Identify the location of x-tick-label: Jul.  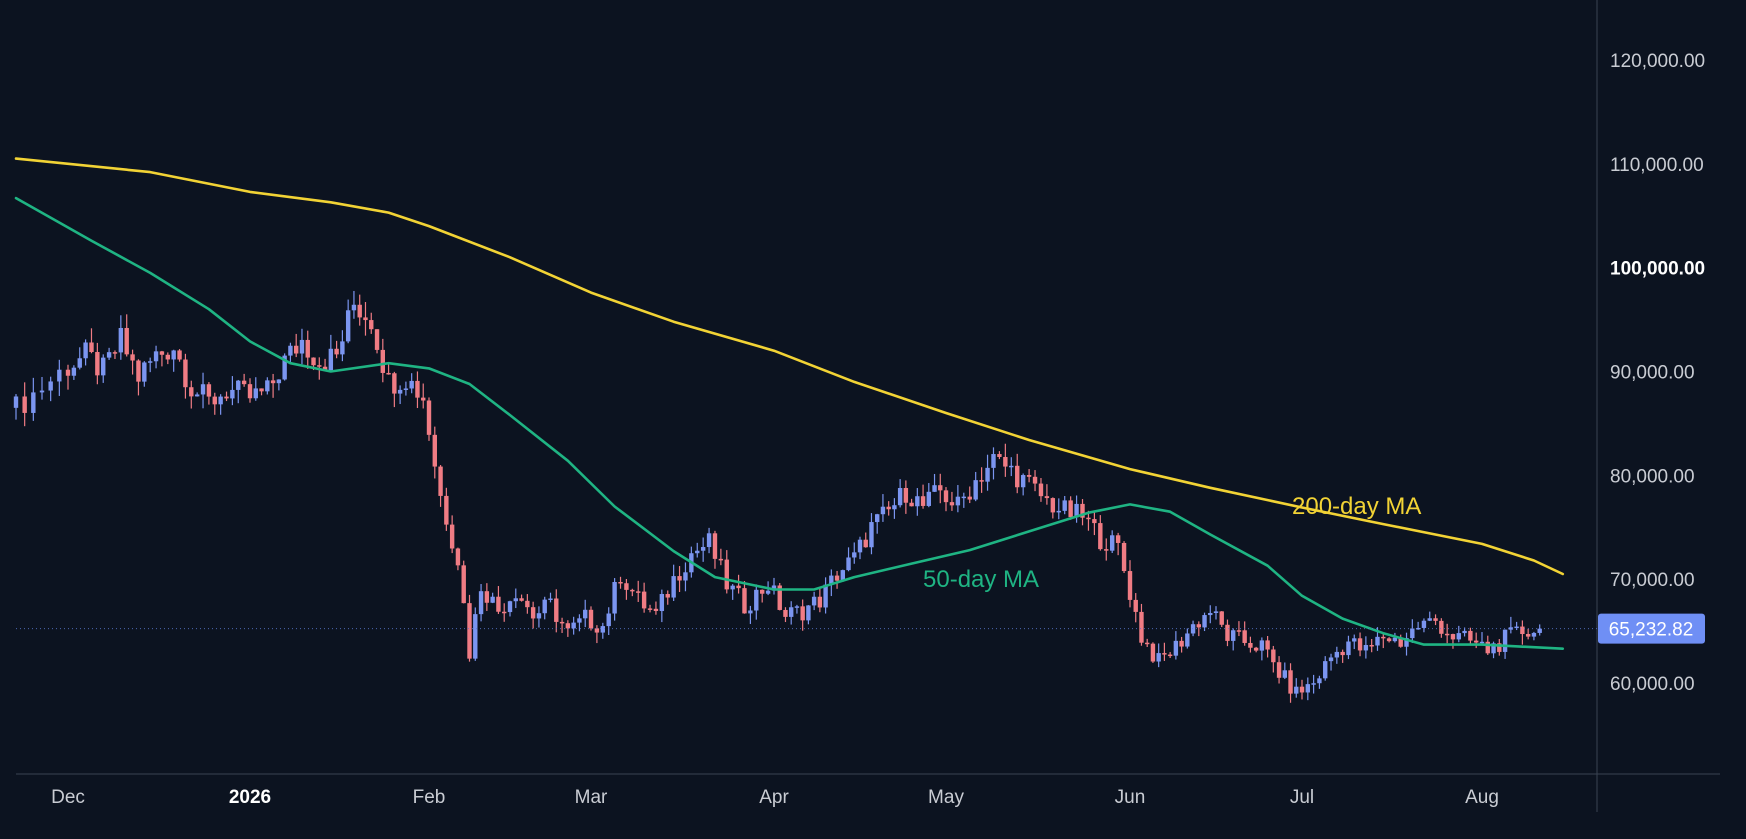
(1302, 797).